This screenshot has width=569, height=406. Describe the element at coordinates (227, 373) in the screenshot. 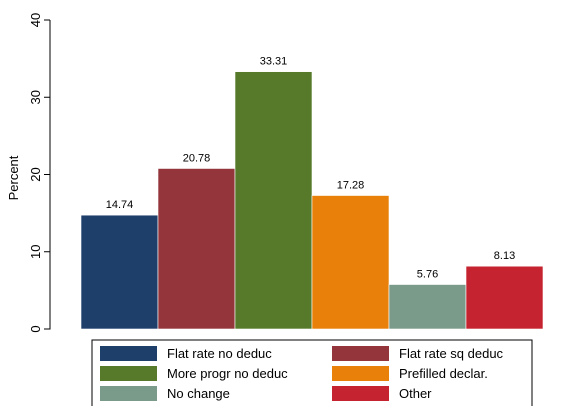

I see `legend-label-3: More progr no deduc` at that location.